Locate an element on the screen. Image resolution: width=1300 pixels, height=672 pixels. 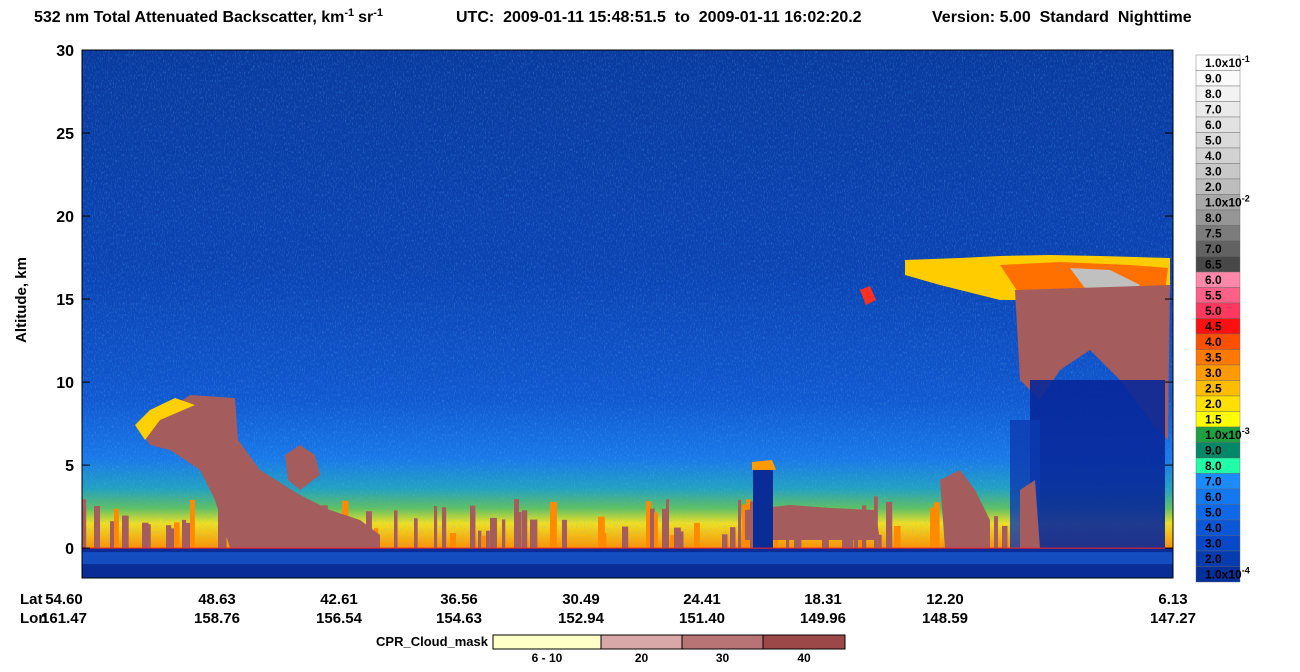
colorbar-label-exp: -4 is located at coordinates (1246, 571).